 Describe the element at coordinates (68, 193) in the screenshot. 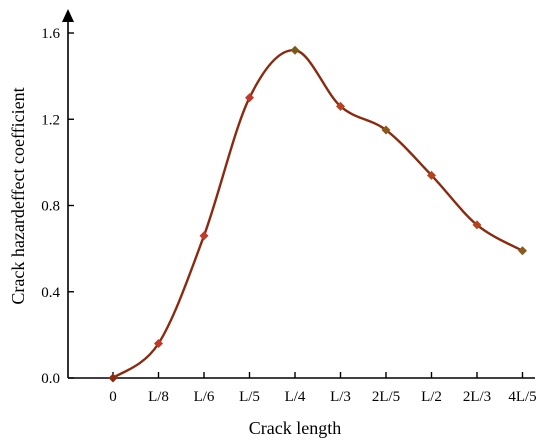

I see `y-axis` at that location.